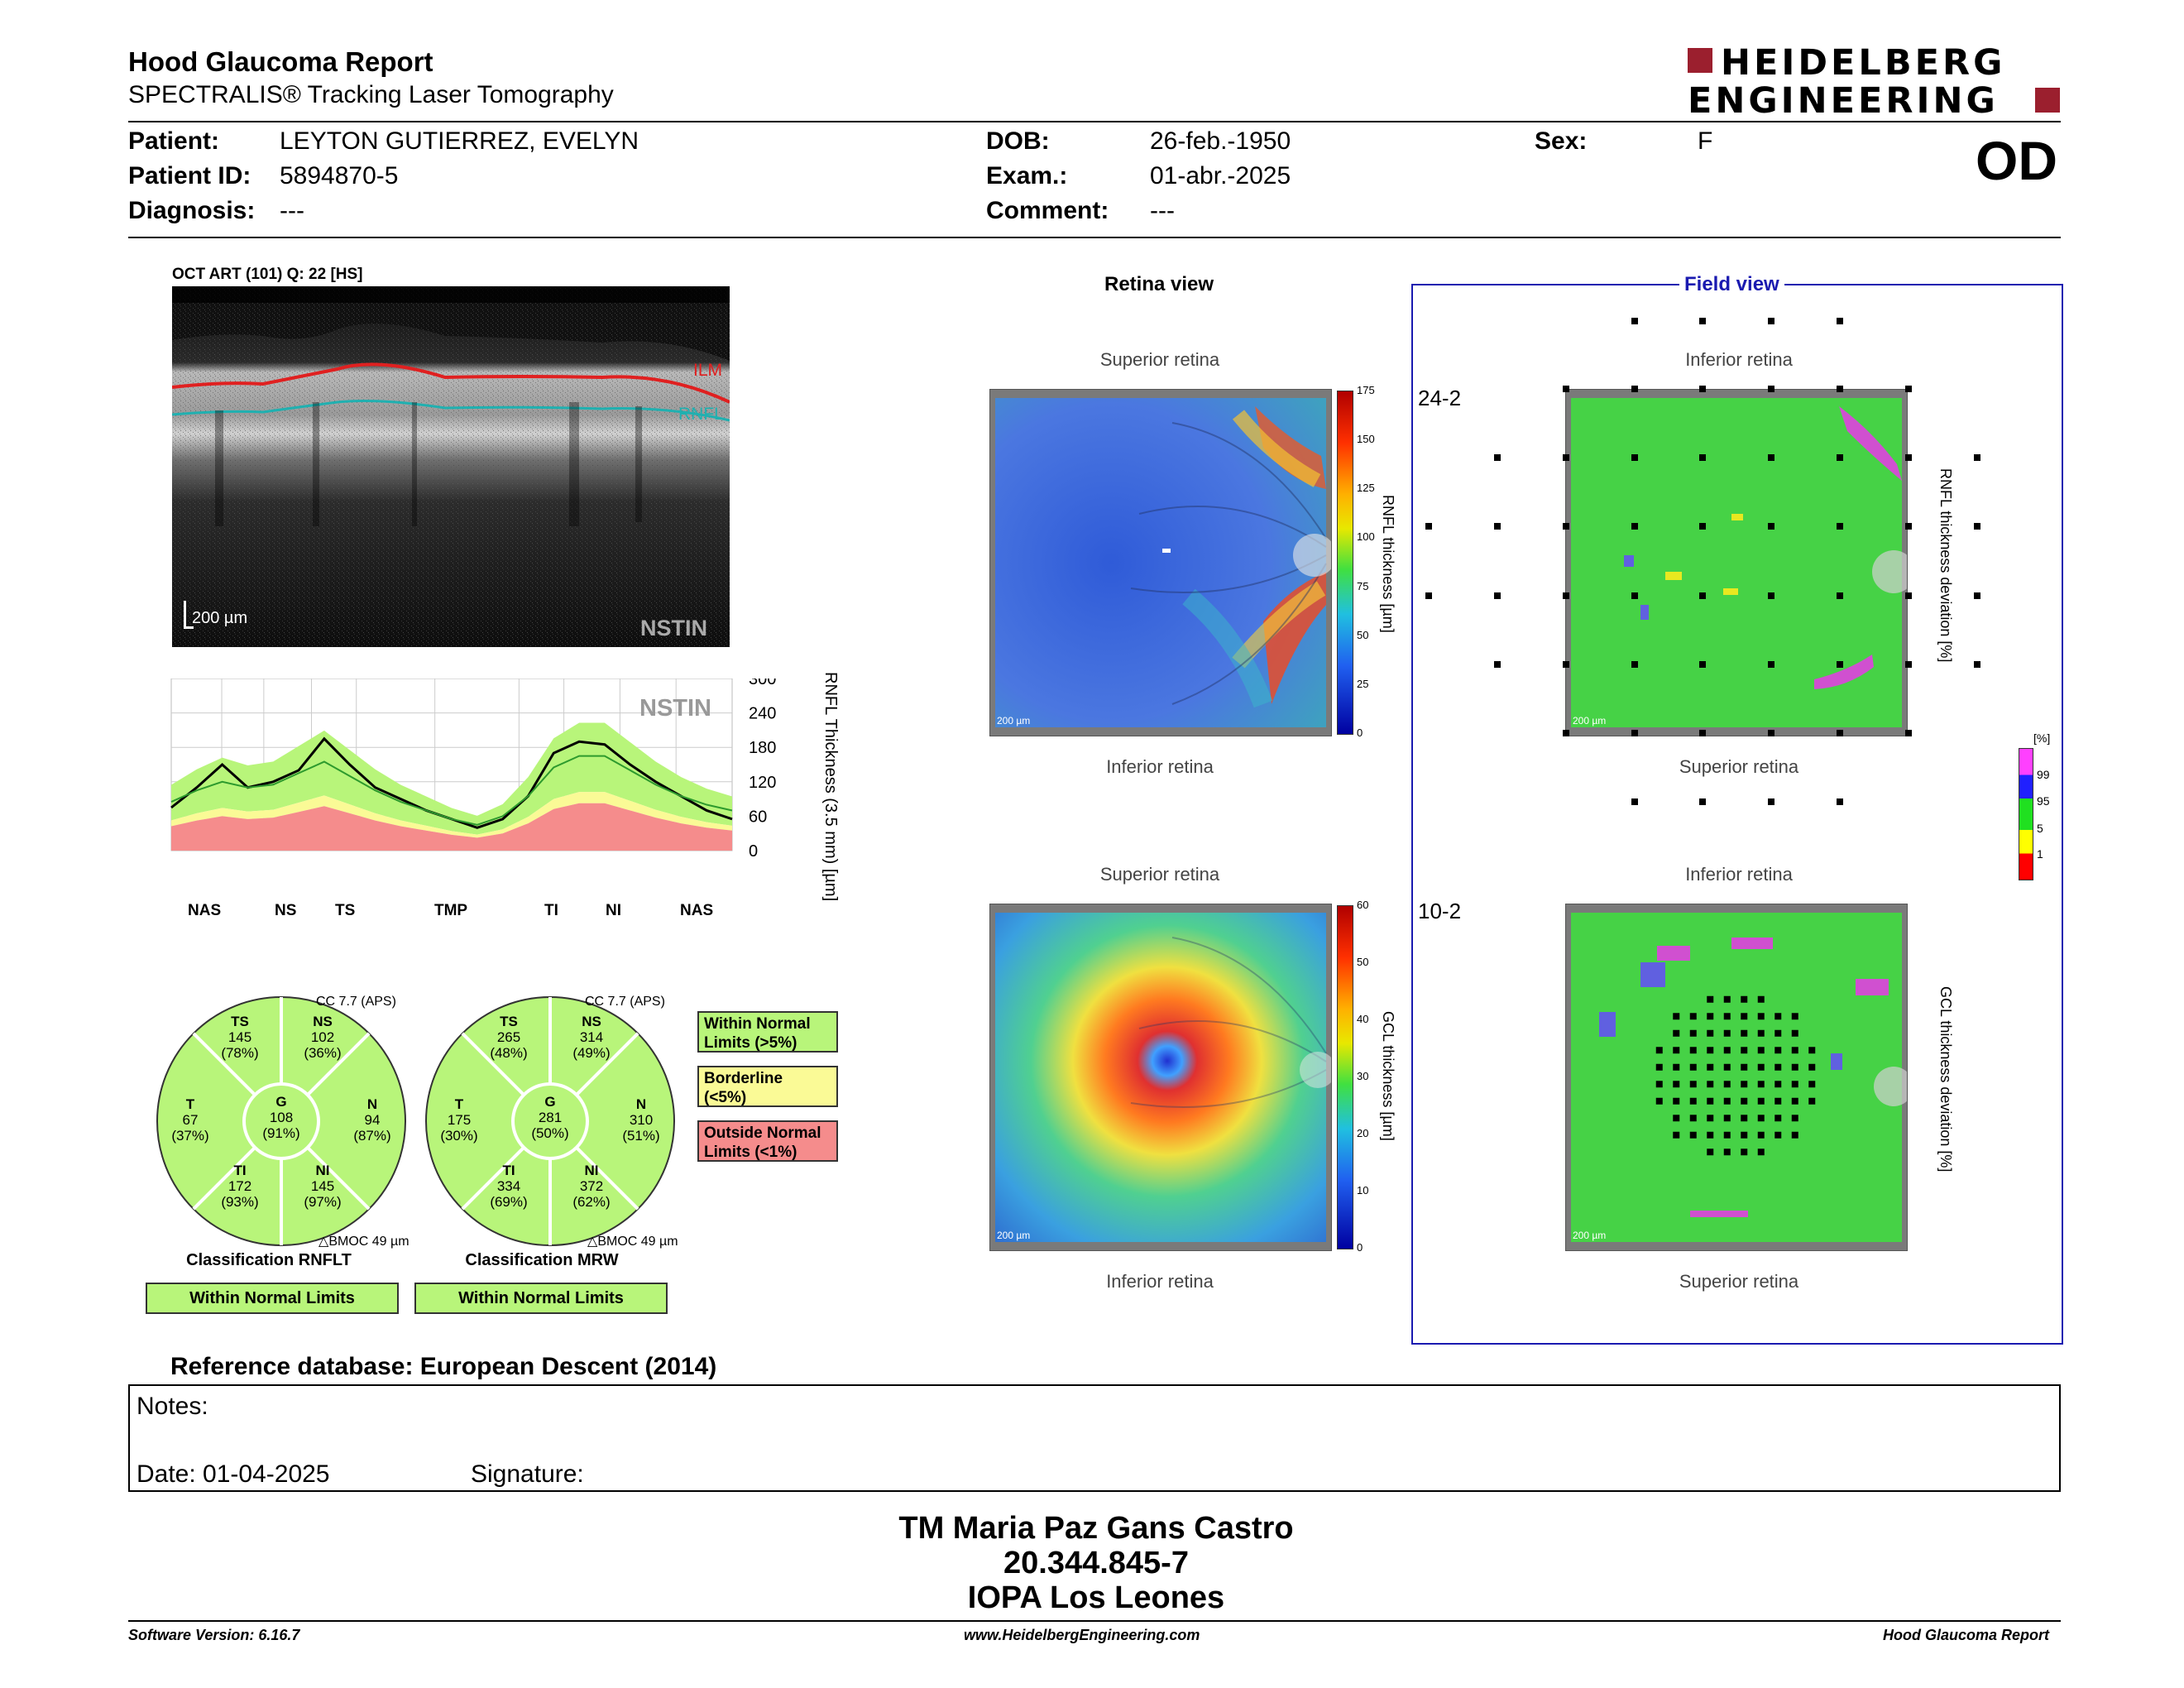 The image size is (2184, 1688). I want to click on comment-label: Comment:, so click(1047, 210).